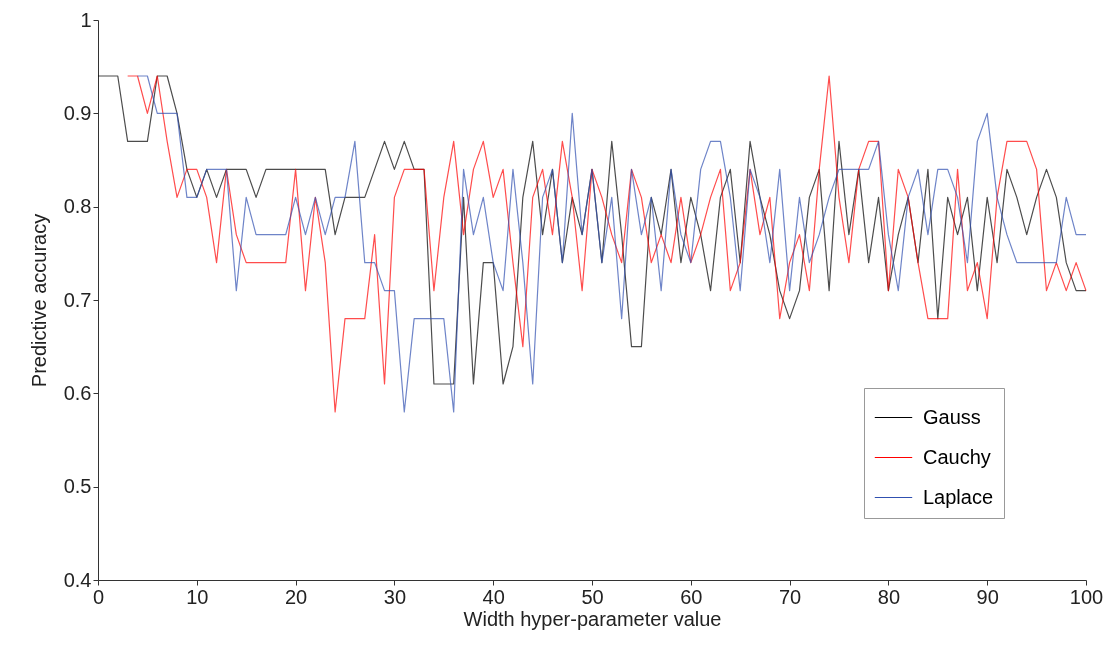 This screenshot has height=653, width=1118. Describe the element at coordinates (592, 618) in the screenshot. I see `x-axis-title: Width hyper-parameter value` at that location.